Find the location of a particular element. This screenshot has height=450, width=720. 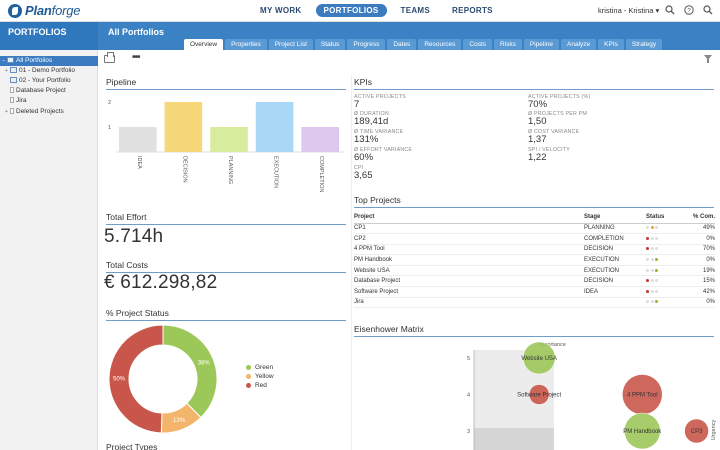

table-row: Software Project IDEA 42% is located at coordinates (534, 292).